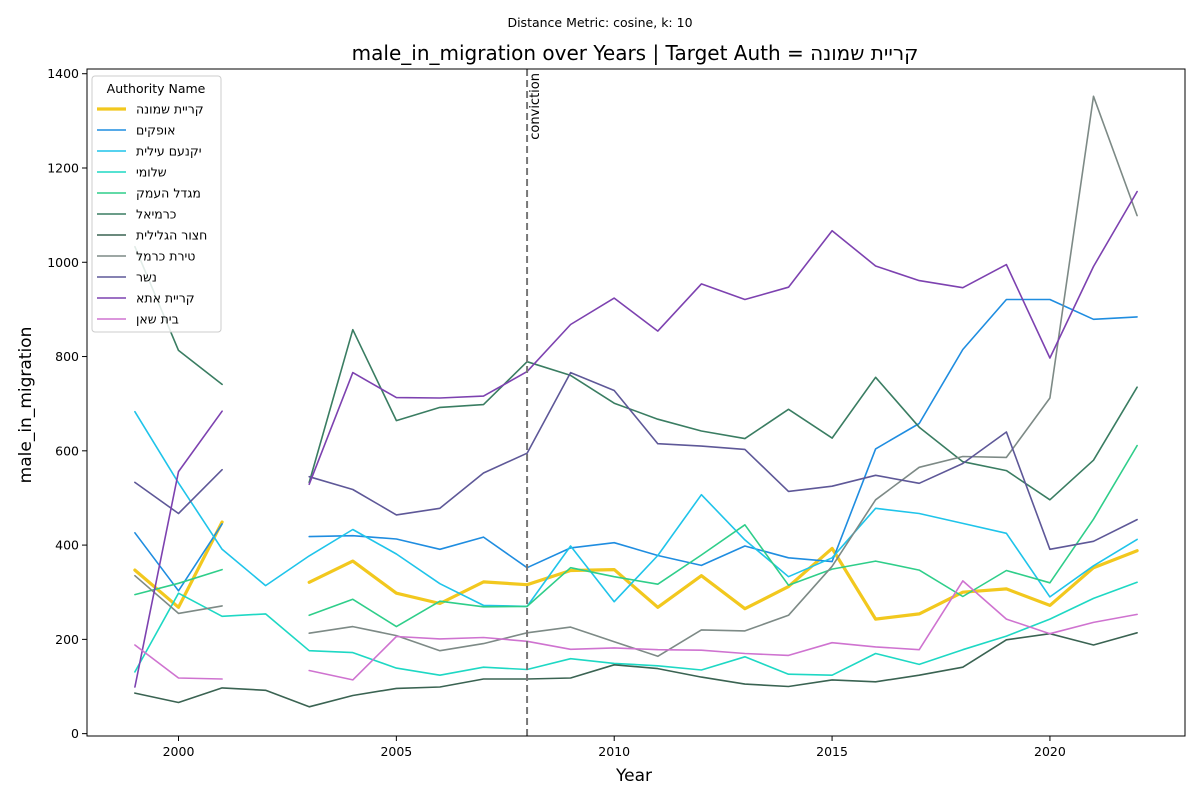 Image resolution: width=1200 pixels, height=800 pixels. I want to click on legend-entry-3: שלומי, so click(151, 172).